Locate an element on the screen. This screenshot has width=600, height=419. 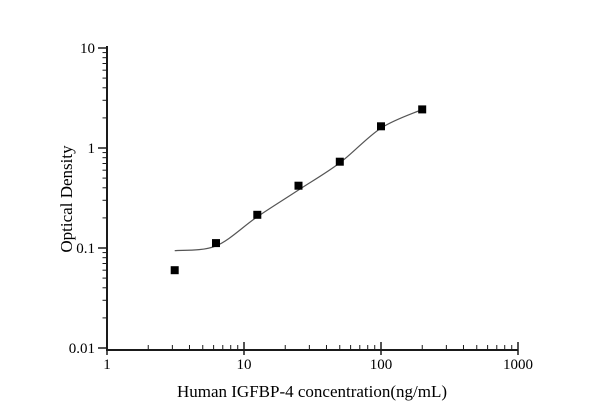
y-tick-label: 1 is located at coordinates (92, 149).